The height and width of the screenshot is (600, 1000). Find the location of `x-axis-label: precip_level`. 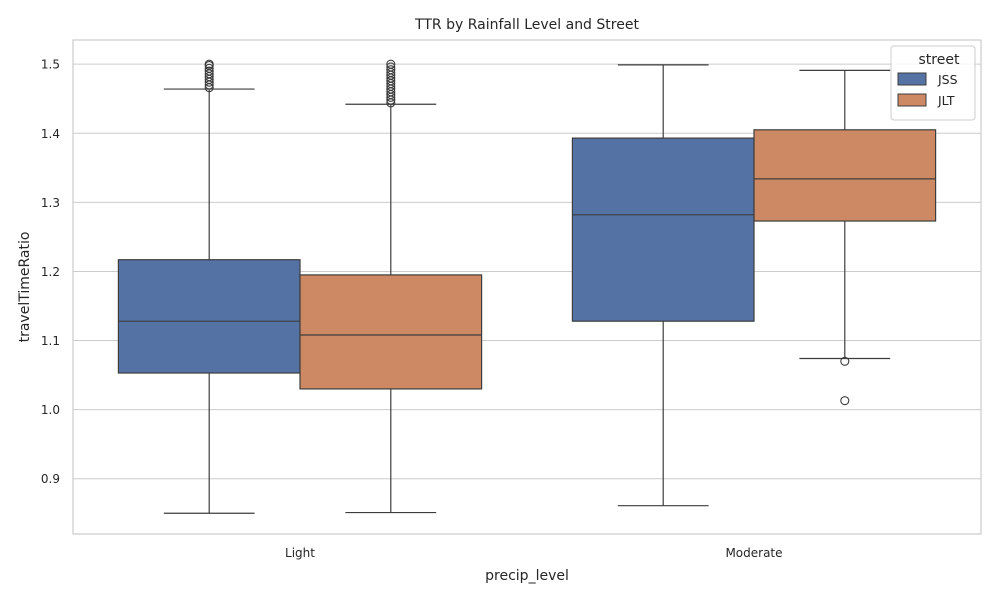

x-axis-label: precip_level is located at coordinates (527, 576).